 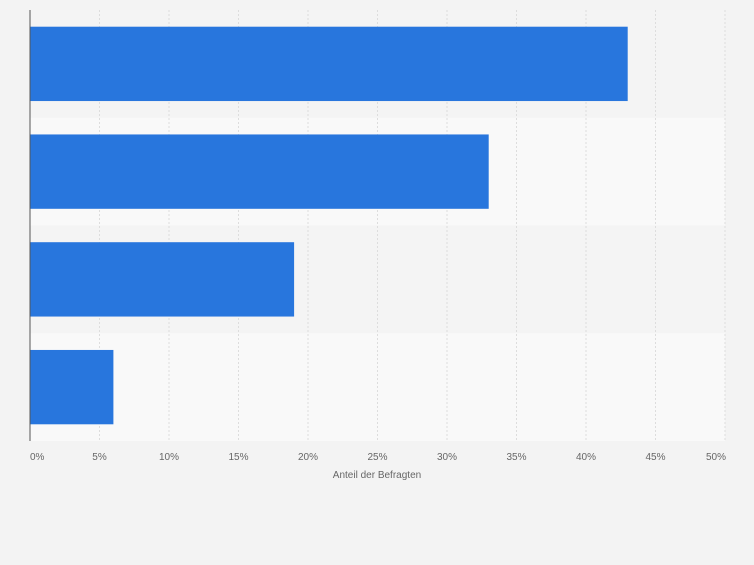 I want to click on x-tick-label: 0%, so click(x=37, y=457).